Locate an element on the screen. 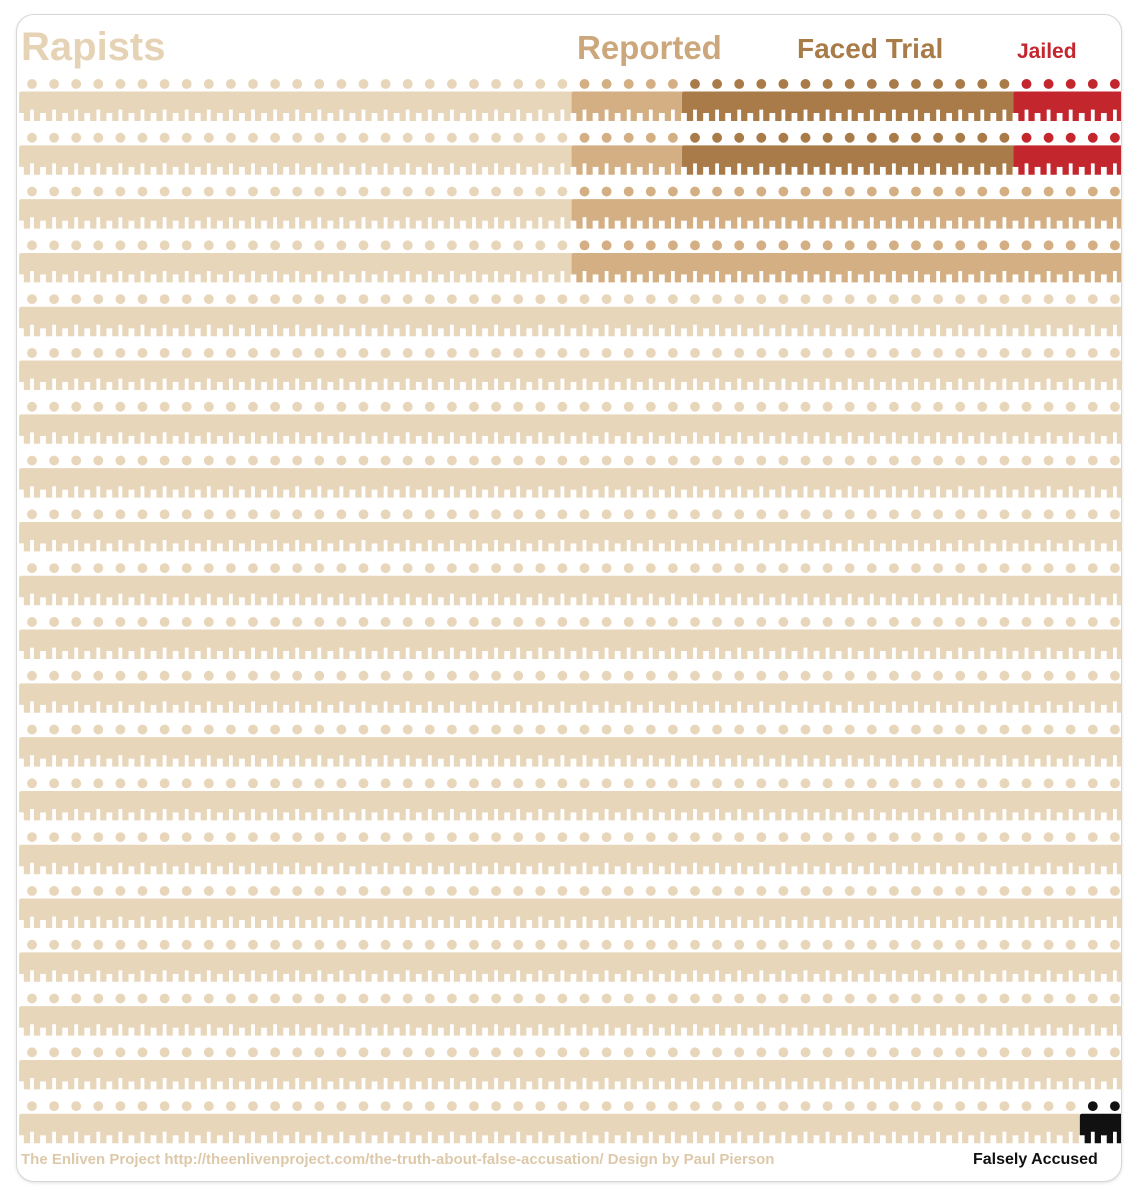 This screenshot has height=1200, width=1140. faced-trial-icon is located at coordinates (1004, 153).